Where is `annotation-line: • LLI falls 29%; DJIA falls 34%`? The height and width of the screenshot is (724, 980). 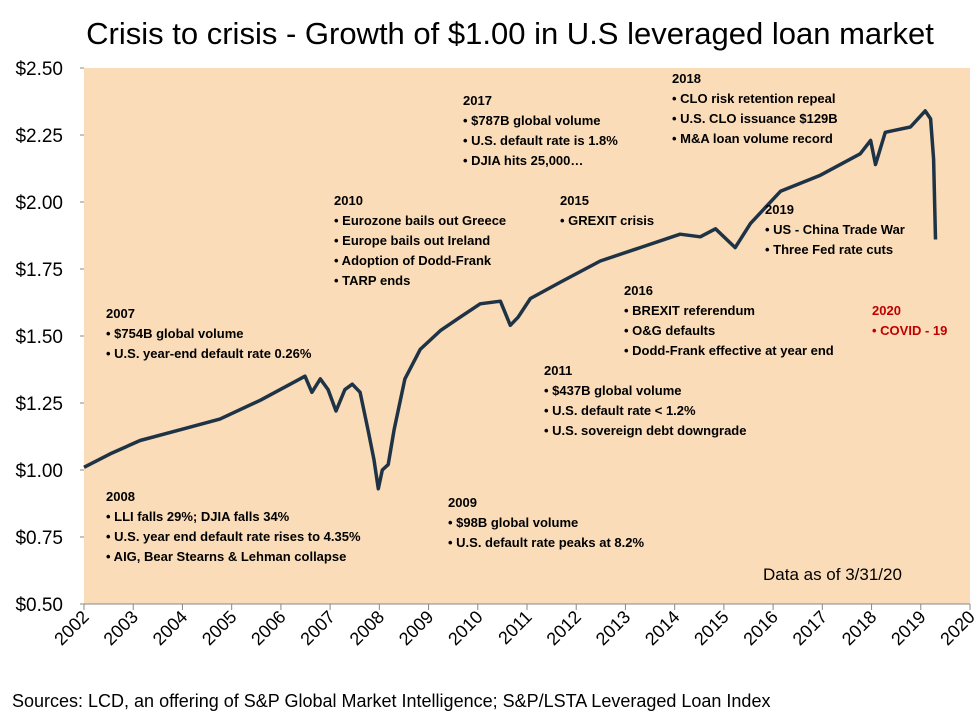 annotation-line: • LLI falls 29%; DJIA falls 34% is located at coordinates (198, 516).